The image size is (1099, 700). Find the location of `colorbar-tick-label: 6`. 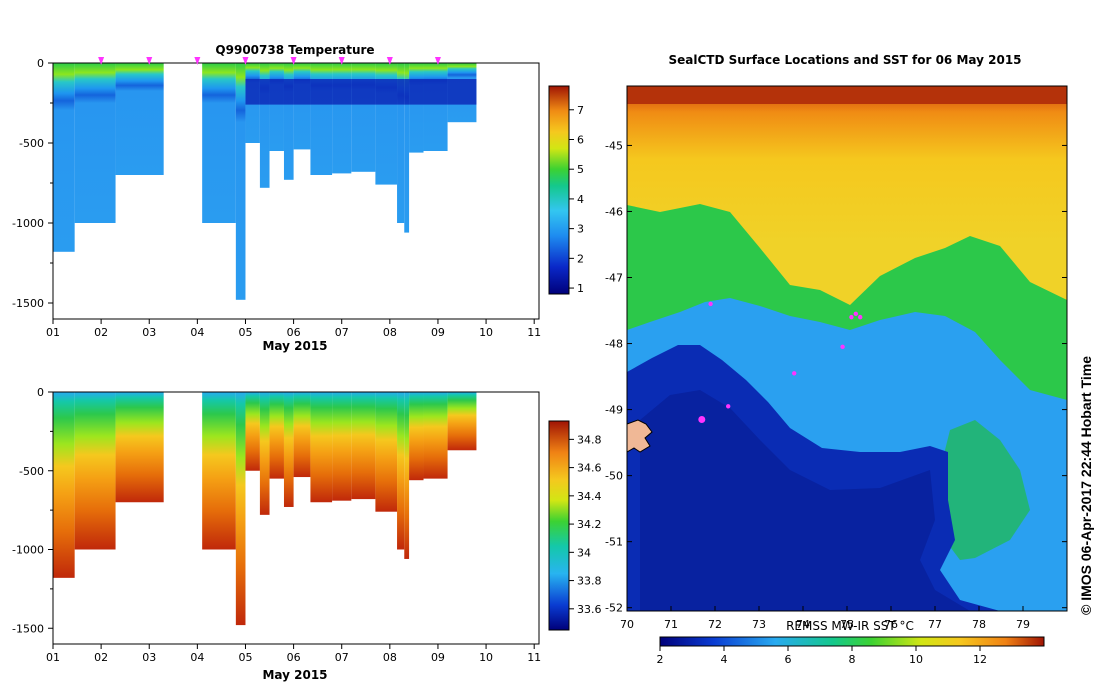

colorbar-tick-label: 6 is located at coordinates (580, 139).